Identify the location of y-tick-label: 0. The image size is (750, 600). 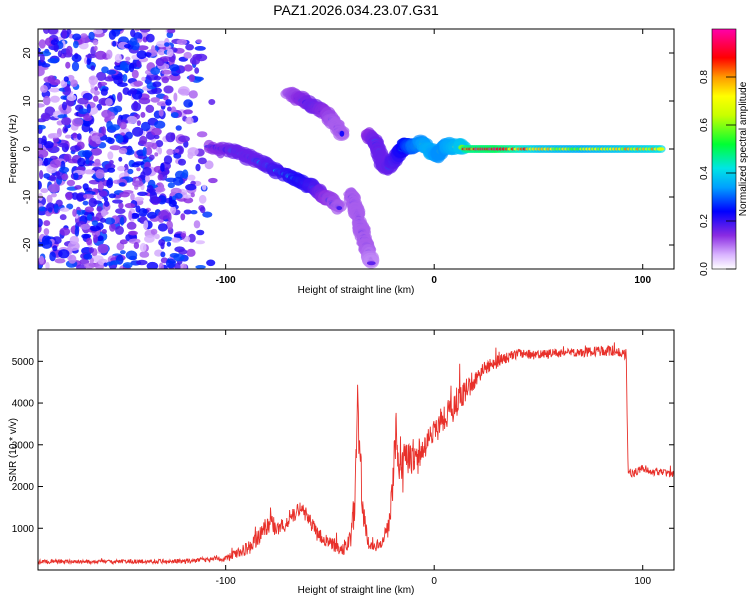
(27, 149).